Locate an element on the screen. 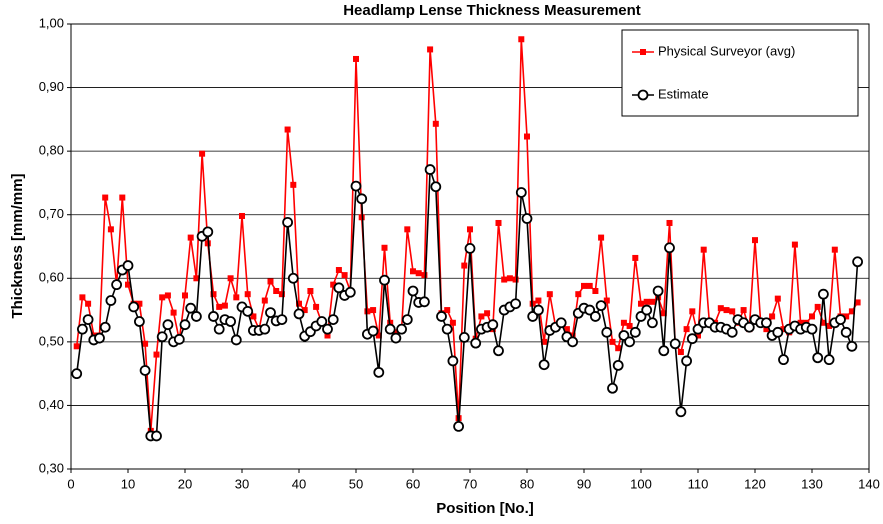  x-tick-label: 30 is located at coordinates (242, 483).